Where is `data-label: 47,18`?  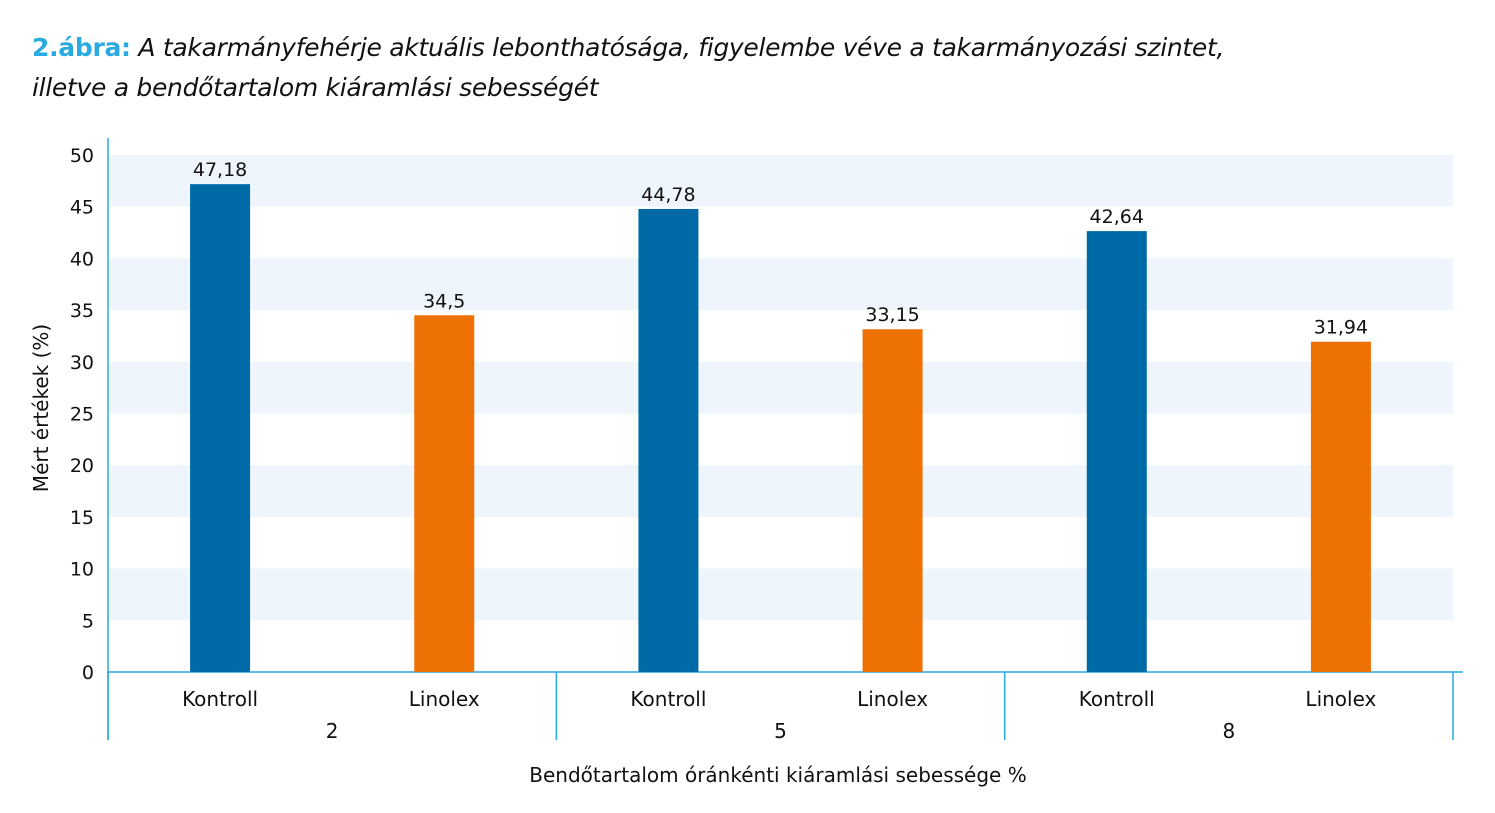 data-label: 47,18 is located at coordinates (220, 170).